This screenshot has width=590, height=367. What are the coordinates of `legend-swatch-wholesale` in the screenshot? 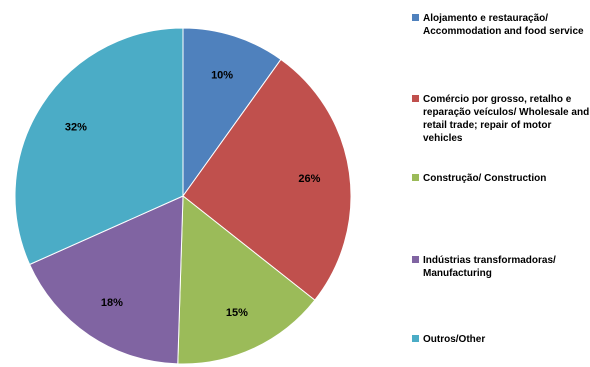 It's located at (415, 98).